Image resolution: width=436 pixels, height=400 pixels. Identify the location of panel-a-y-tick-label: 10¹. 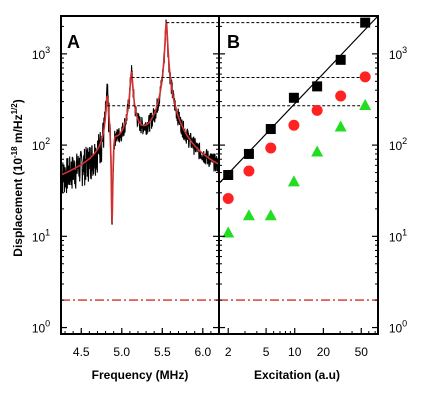
(41, 235).